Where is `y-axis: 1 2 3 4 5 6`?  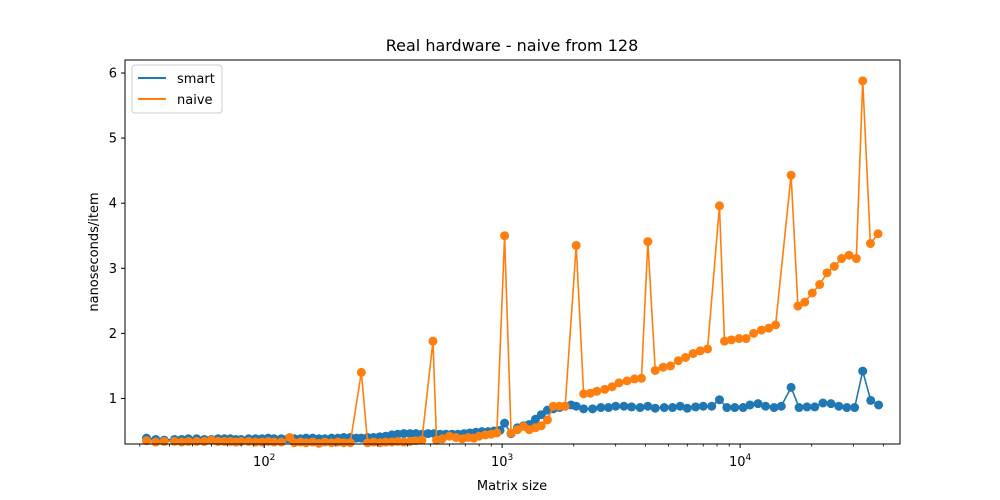
y-axis: 1 2 3 4 5 6 is located at coordinates (117, 237).